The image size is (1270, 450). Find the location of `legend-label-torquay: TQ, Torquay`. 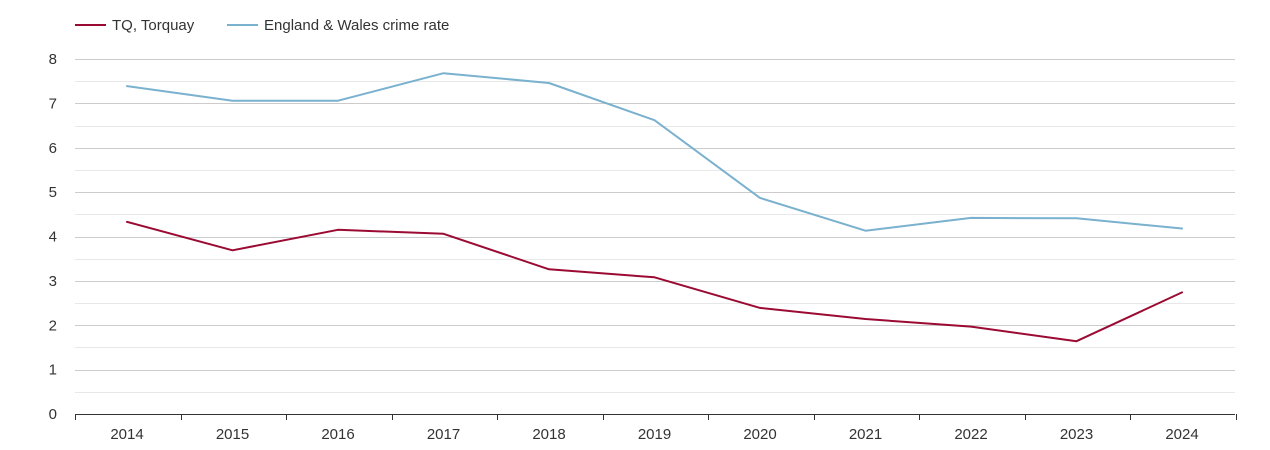

legend-label-torquay: TQ, Torquay is located at coordinates (153, 25).